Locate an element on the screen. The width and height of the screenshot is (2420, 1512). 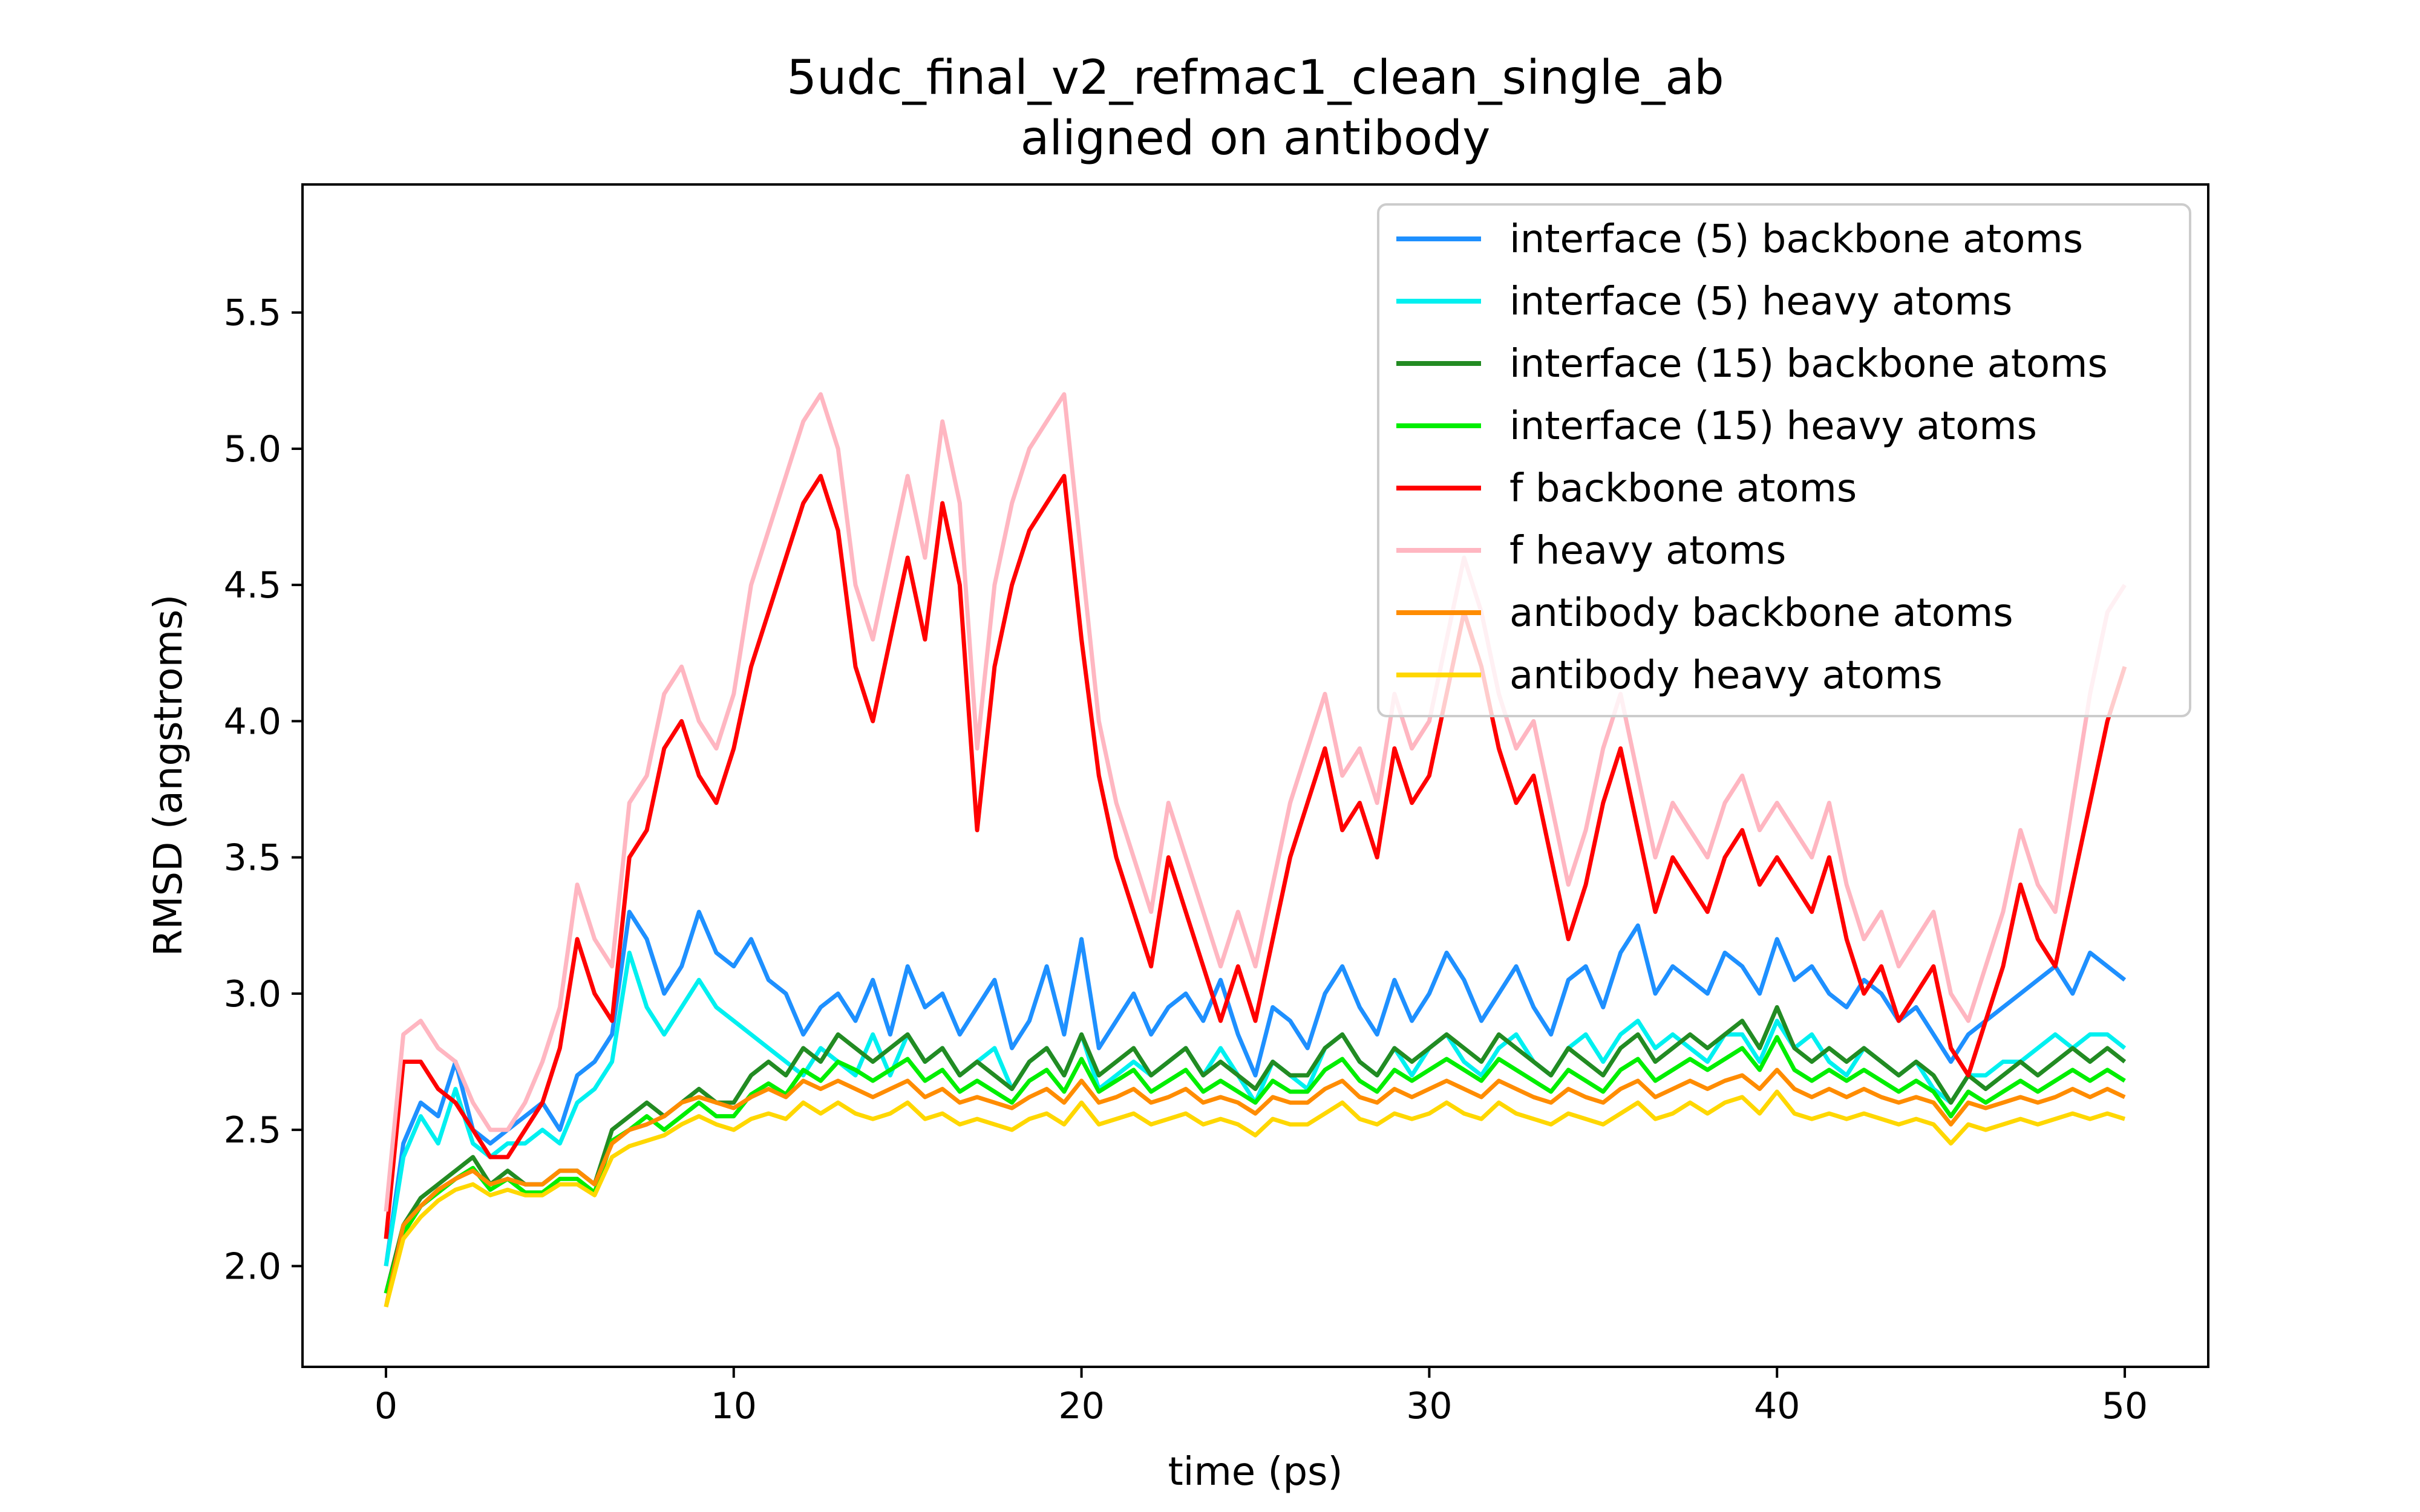
legend-label-0: interface (5) backbone atoms is located at coordinates (1796, 239).